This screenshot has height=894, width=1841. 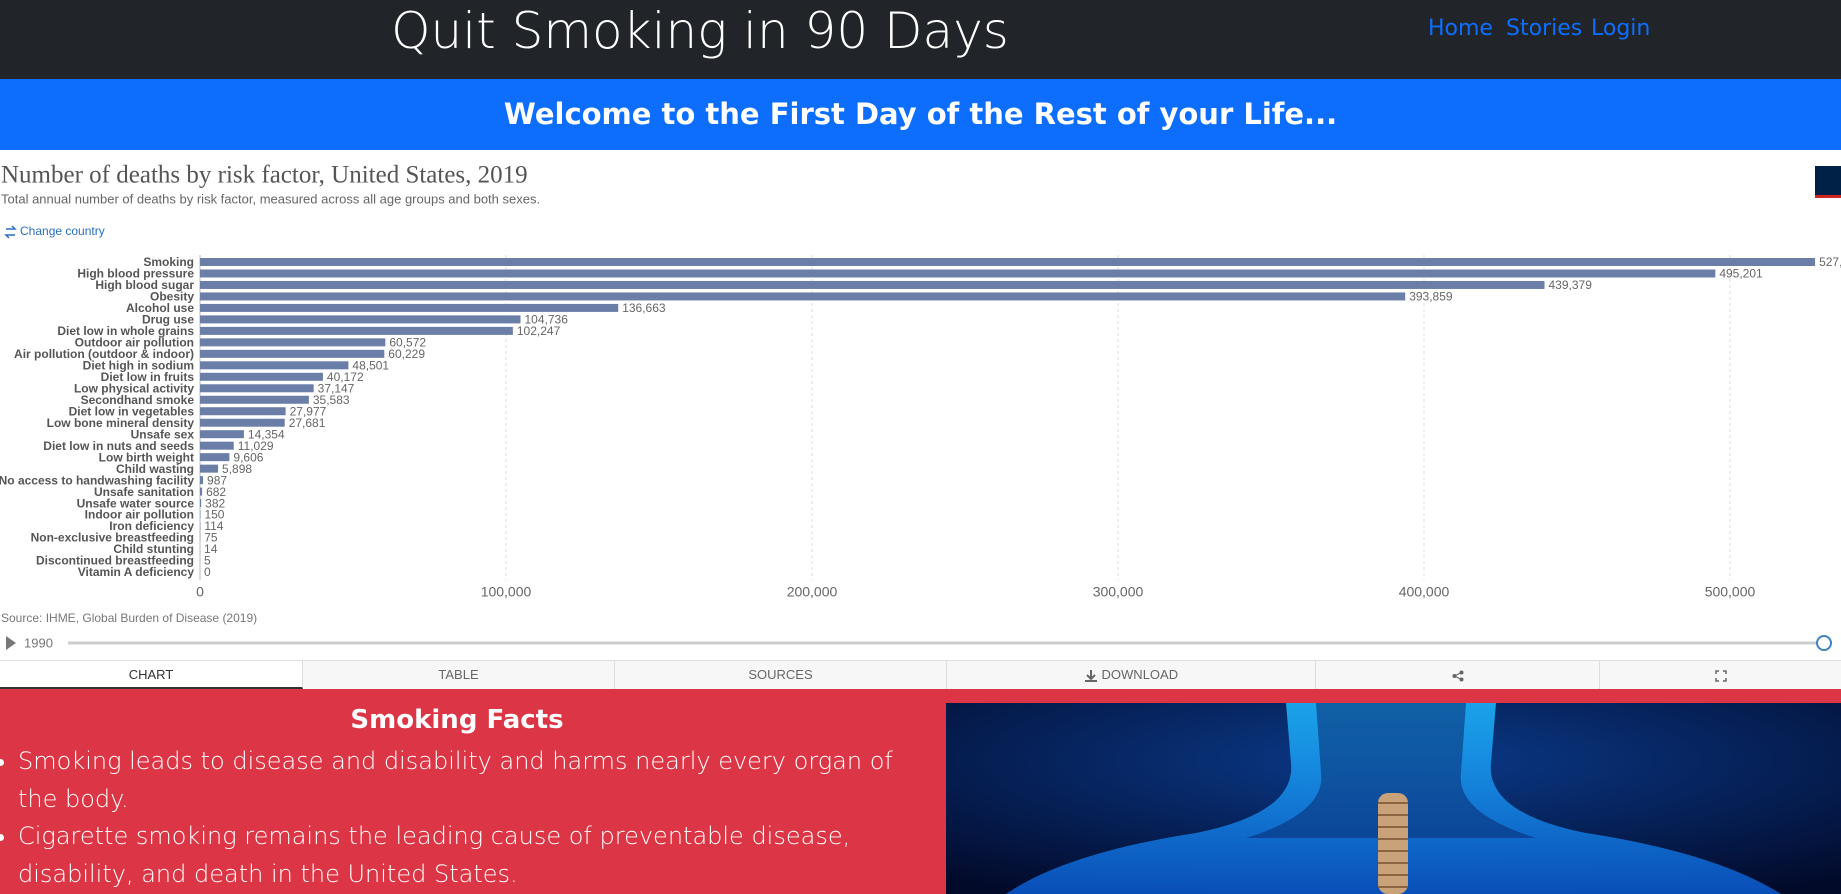 What do you see at coordinates (1830, 262) in the screenshot?
I see `value-label: 527,800` at bounding box center [1830, 262].